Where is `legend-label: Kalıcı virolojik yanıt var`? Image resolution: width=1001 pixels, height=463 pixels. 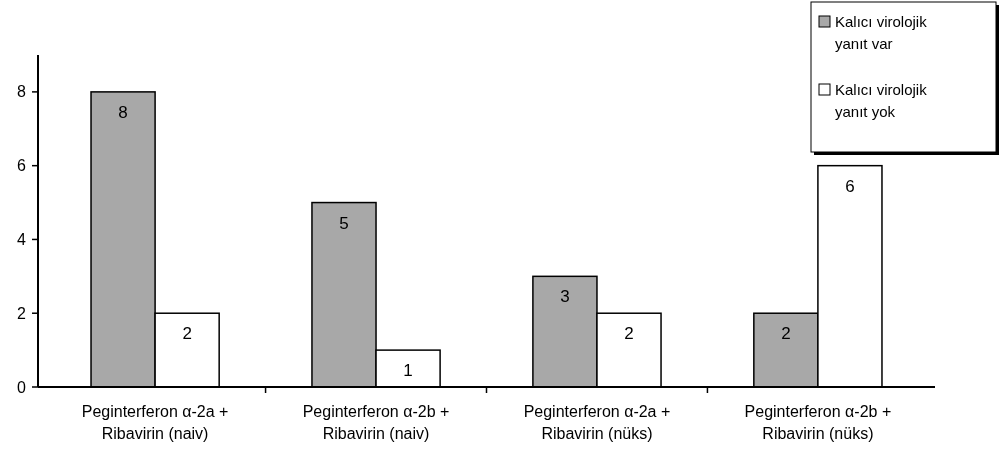
legend-label: Kalıcı virolojik yanıt var is located at coordinates (881, 32).